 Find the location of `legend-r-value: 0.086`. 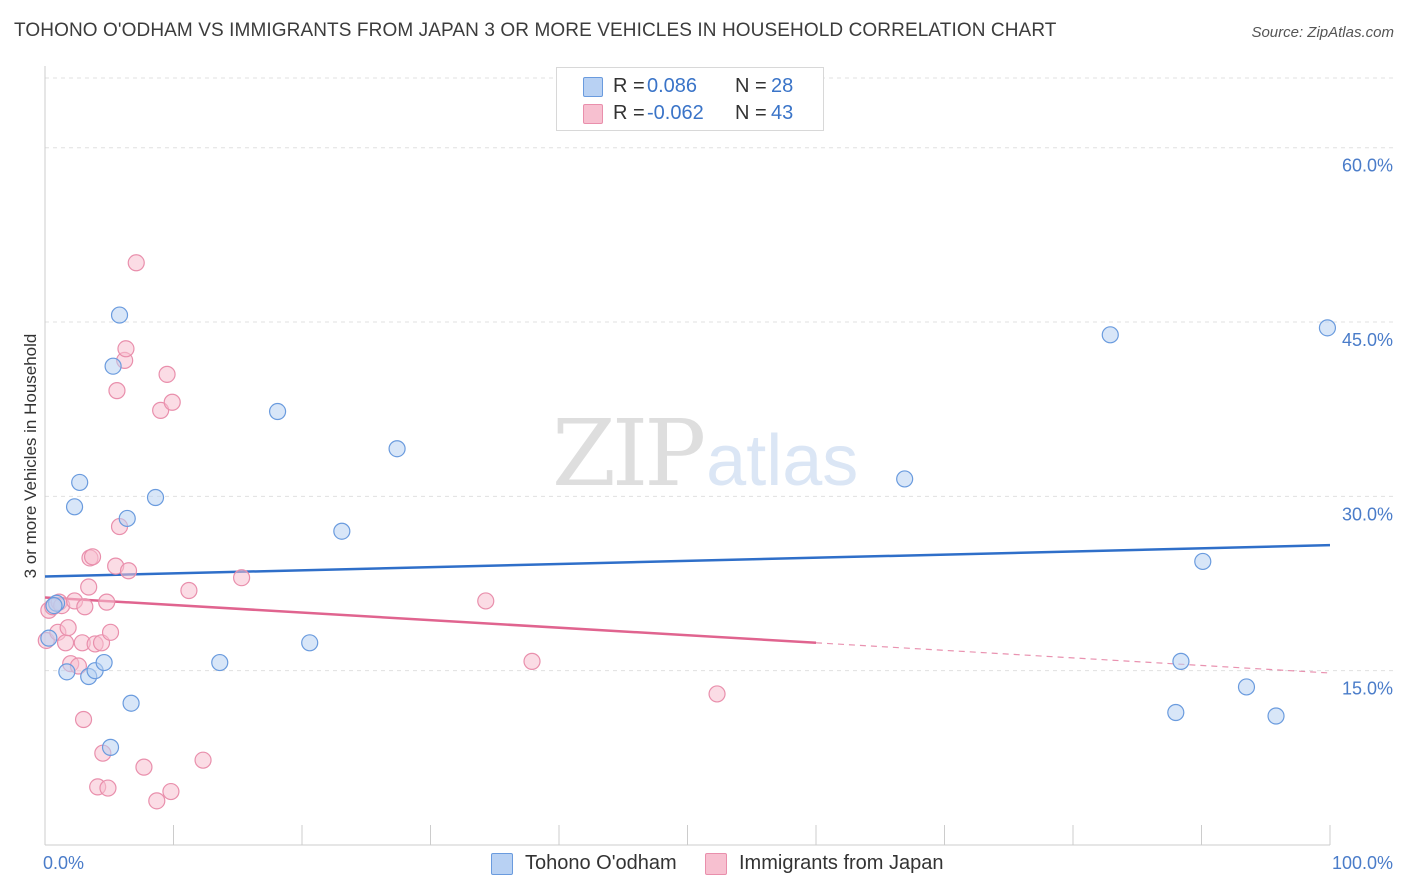

legend-r-value: 0.086 is located at coordinates (672, 86).